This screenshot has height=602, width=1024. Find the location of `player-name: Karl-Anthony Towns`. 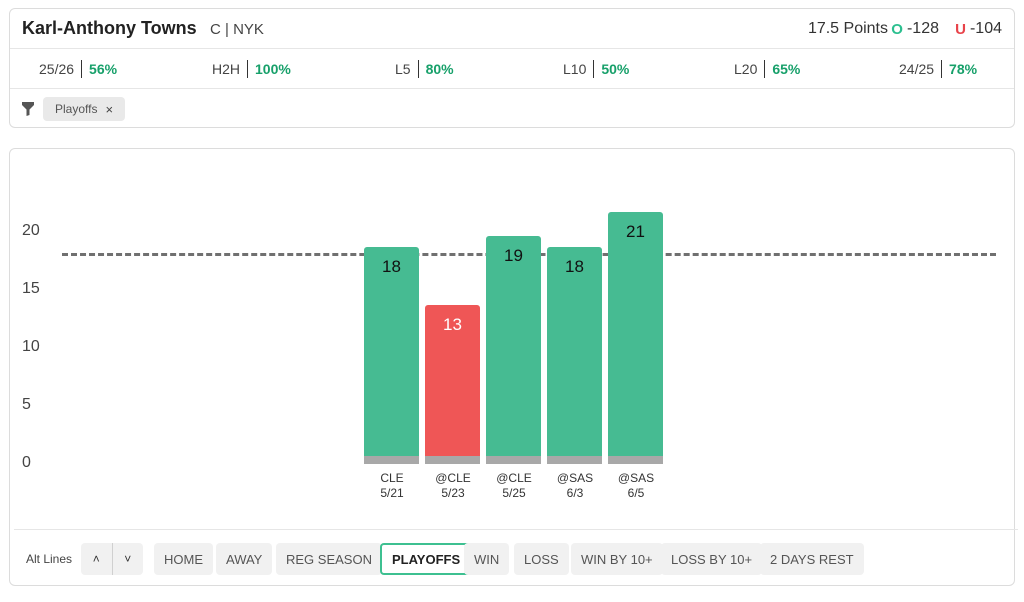

player-name: Karl-Anthony Towns is located at coordinates (109, 28).